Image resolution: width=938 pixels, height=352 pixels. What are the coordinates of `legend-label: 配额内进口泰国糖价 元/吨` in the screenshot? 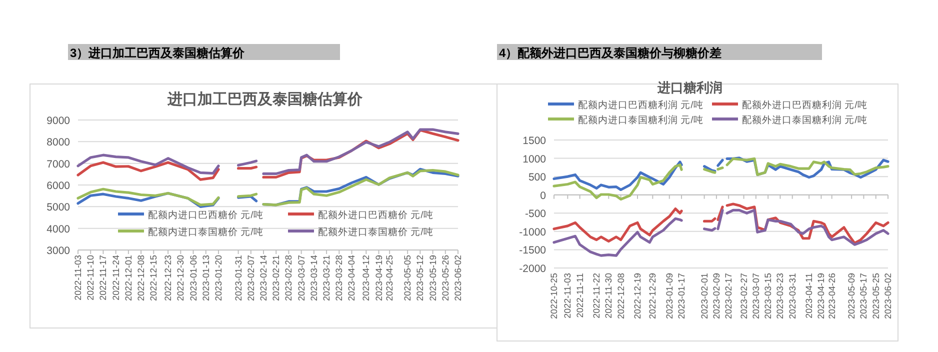 It's located at (206, 232).